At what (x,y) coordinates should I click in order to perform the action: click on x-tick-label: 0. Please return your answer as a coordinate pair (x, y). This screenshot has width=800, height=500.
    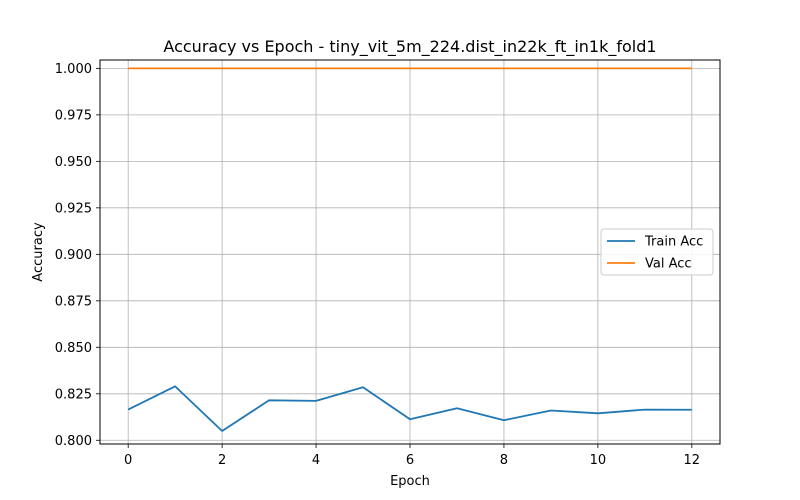
    Looking at the image, I should click on (128, 460).